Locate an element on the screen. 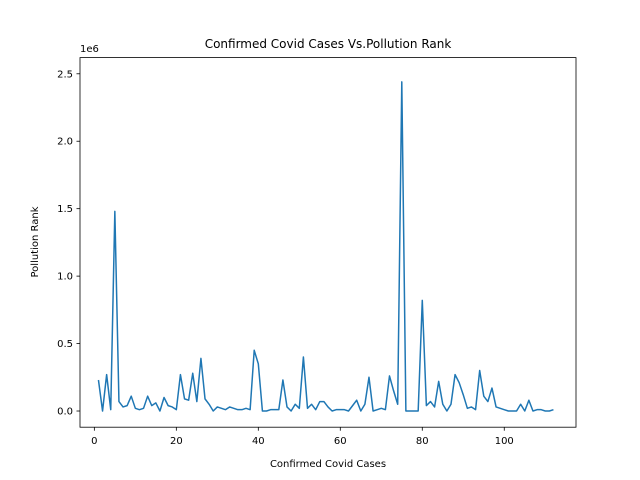 Image resolution: width=640 pixels, height=480 pixels. y-tick-label: 1.5 is located at coordinates (65, 209).